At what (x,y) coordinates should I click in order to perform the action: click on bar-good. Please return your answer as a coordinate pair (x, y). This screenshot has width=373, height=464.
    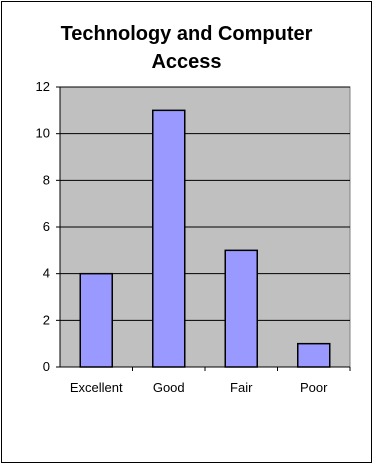
    Looking at the image, I should click on (169, 238).